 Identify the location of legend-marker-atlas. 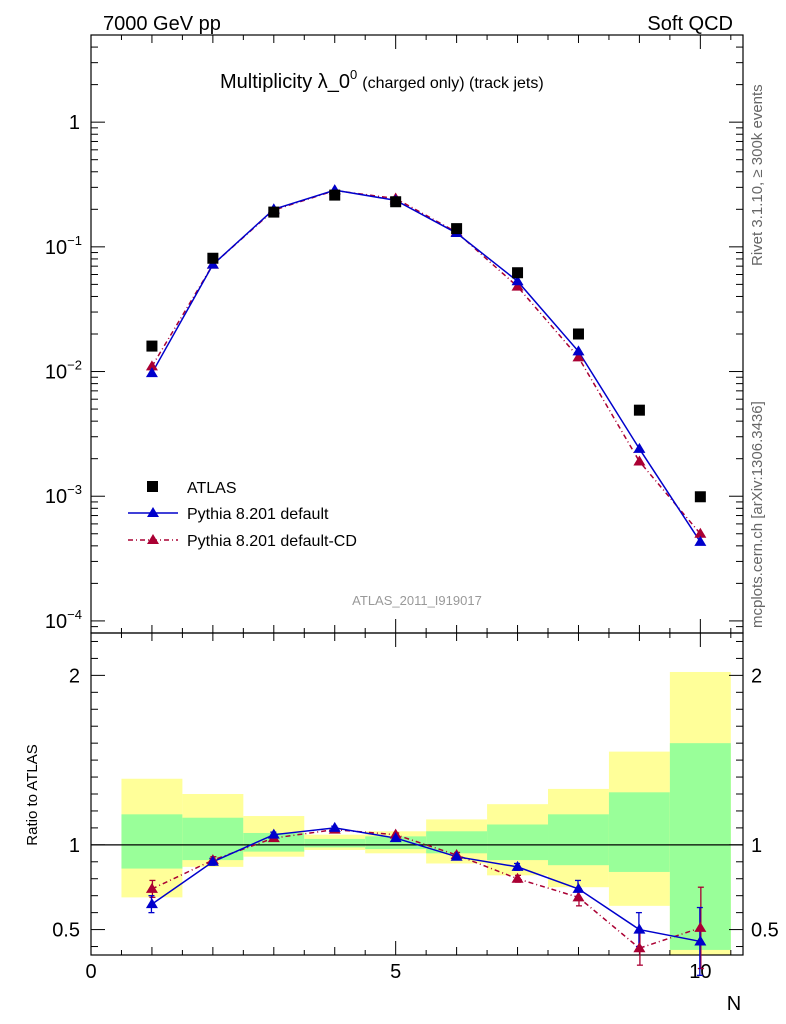
(152, 486).